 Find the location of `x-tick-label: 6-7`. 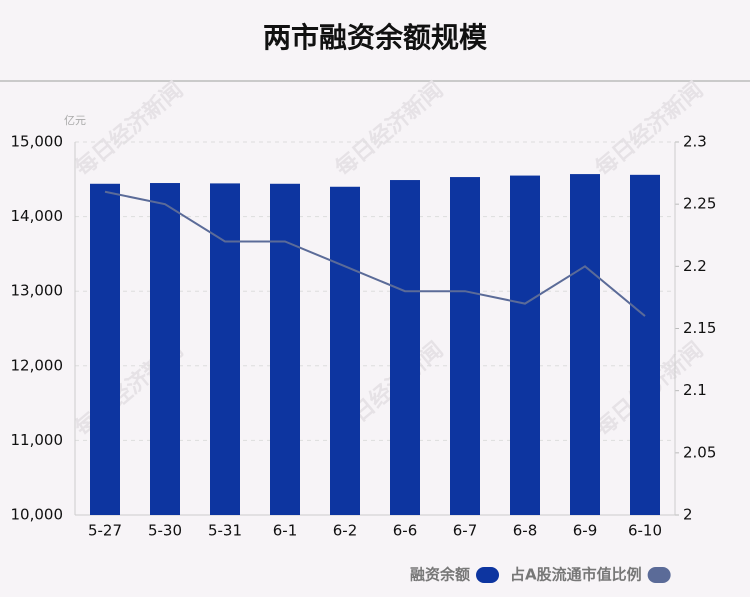

x-tick-label: 6-7 is located at coordinates (465, 531).